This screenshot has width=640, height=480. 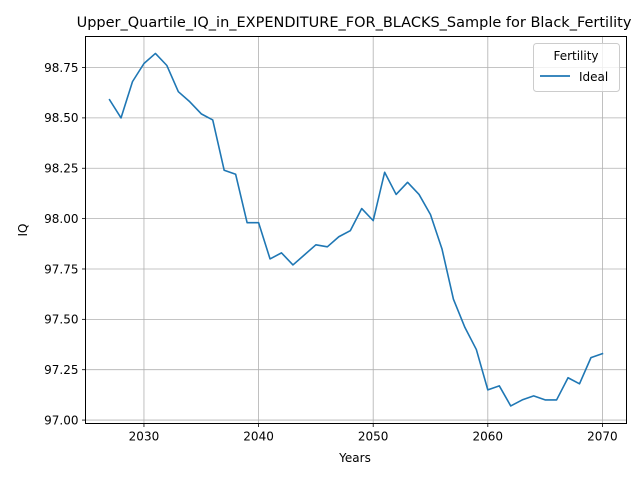 I want to click on x-tick-label: 2040, so click(x=258, y=437).